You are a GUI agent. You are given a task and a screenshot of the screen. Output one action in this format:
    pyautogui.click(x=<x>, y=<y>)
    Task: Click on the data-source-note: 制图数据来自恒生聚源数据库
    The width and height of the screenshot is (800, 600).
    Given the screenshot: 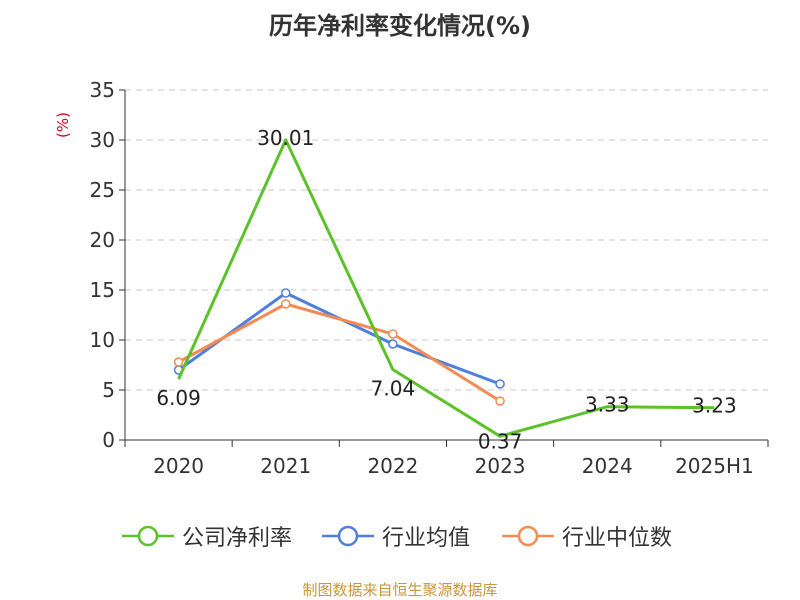 What is the action you would take?
    pyautogui.click(x=400, y=590)
    